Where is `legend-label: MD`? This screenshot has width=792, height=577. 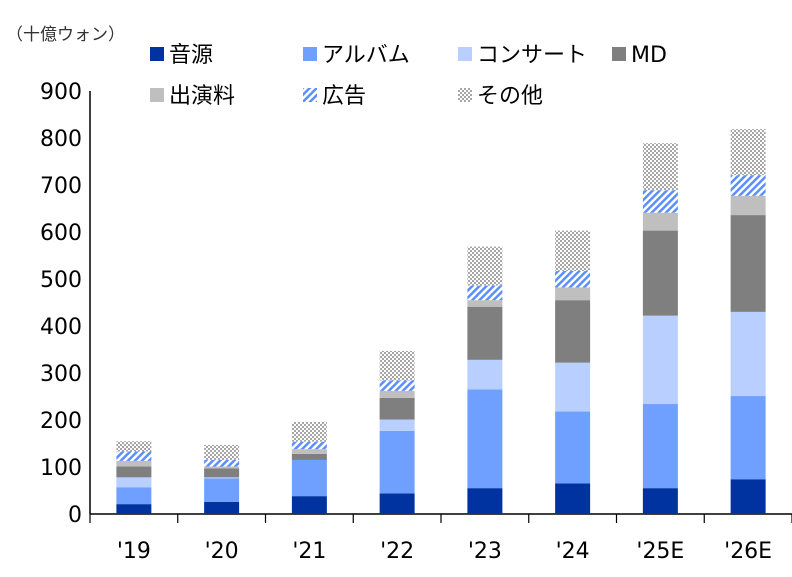
legend-label: MD is located at coordinates (649, 55).